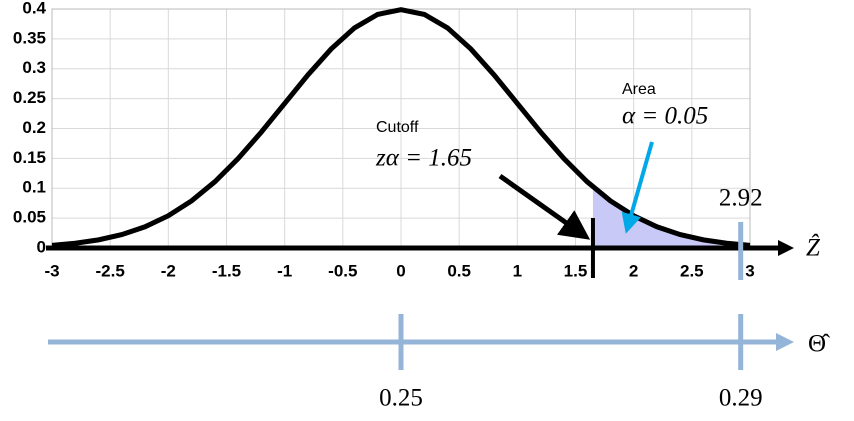 This screenshot has height=421, width=854. I want to click on y-tick-label: 0.3, so click(34, 67).